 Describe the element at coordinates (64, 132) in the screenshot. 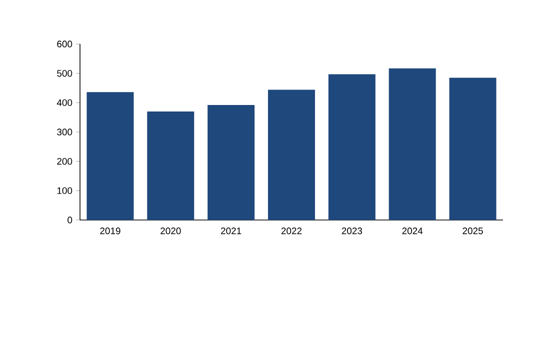

I see `y-tick-label: 300` at that location.